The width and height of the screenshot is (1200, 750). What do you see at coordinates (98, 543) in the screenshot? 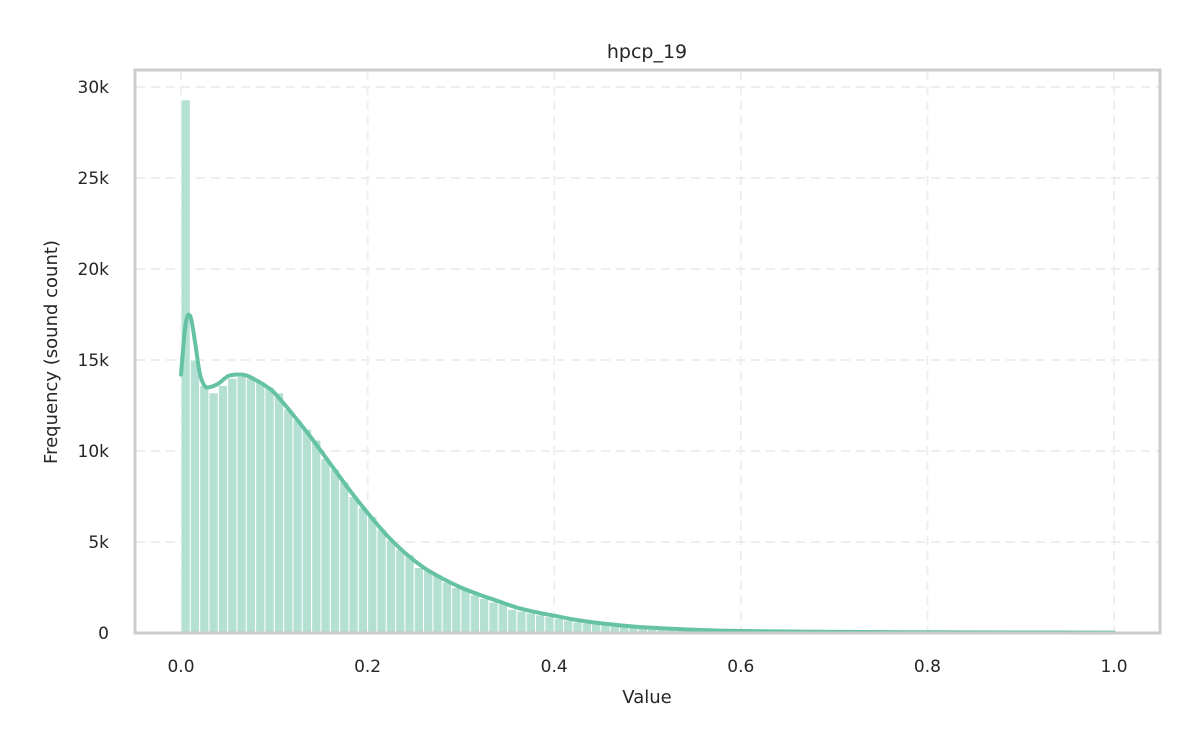
I see `y-tick-label: 5k` at bounding box center [98, 543].